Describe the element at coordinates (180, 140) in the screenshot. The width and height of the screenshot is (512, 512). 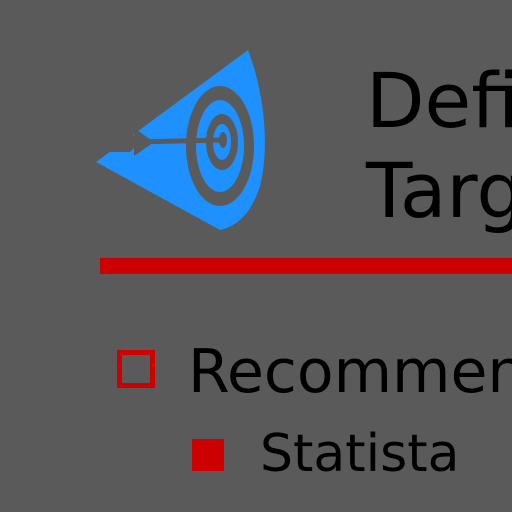
I see `target-arrow-icon` at that location.